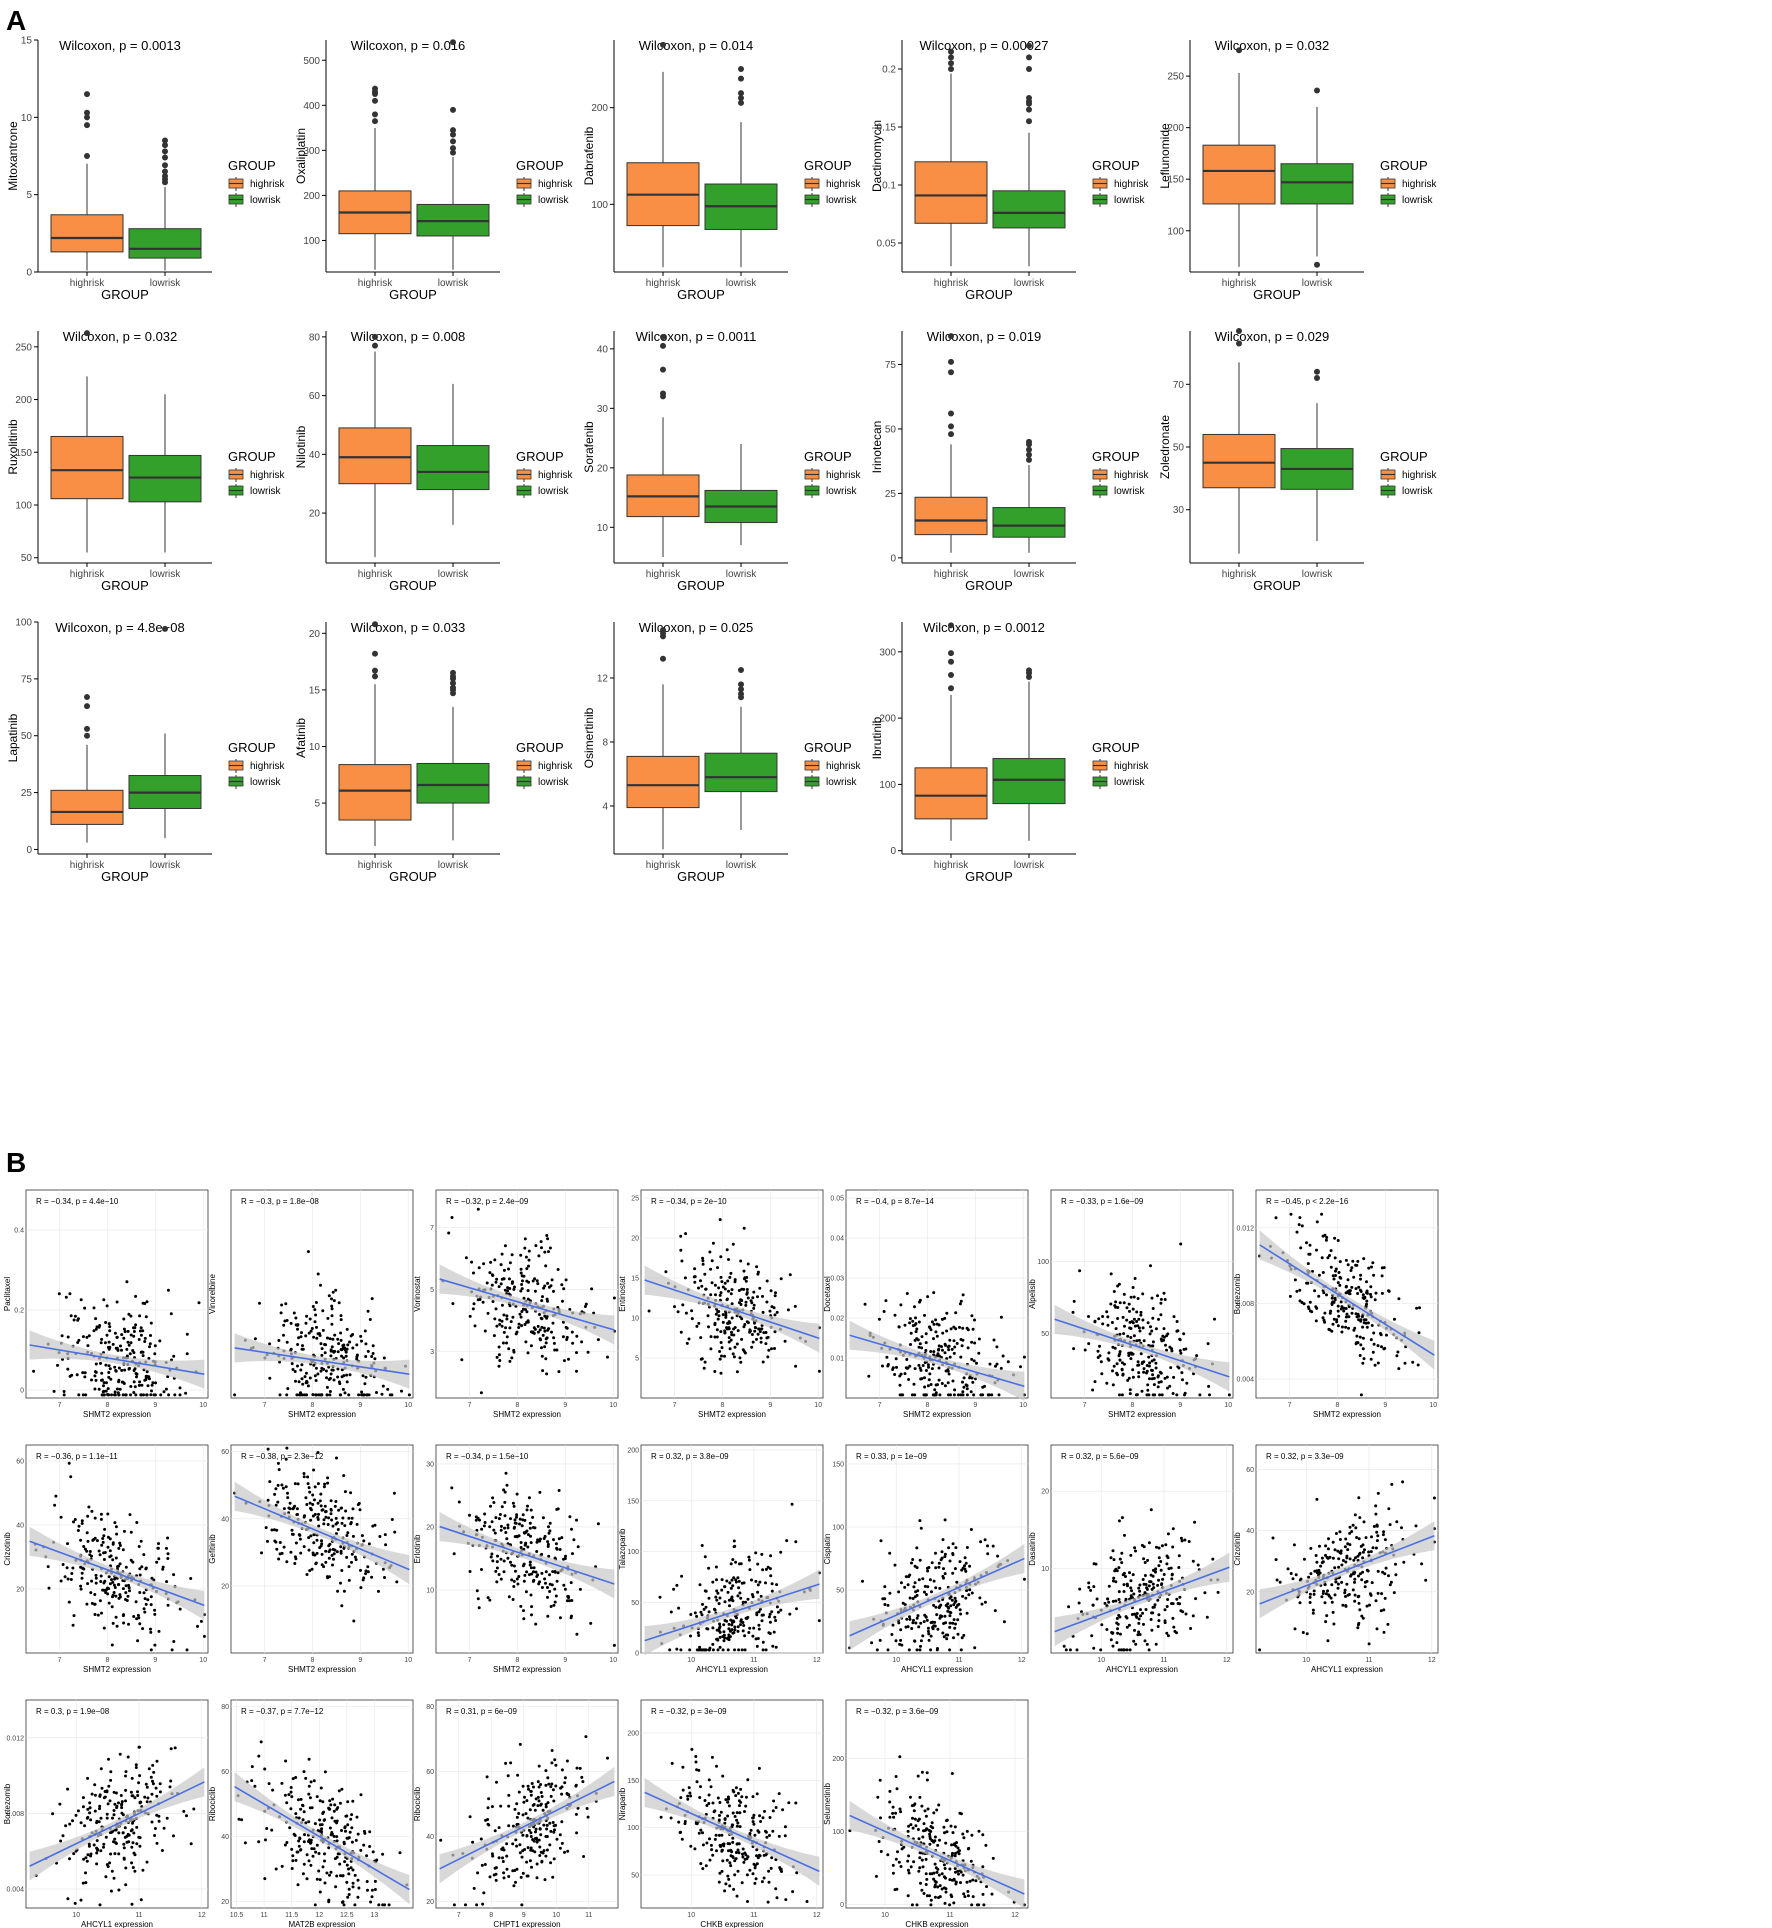 The height and width of the screenshot is (1928, 1772). I want to click on y-tick-label: 200, so click(311, 196).